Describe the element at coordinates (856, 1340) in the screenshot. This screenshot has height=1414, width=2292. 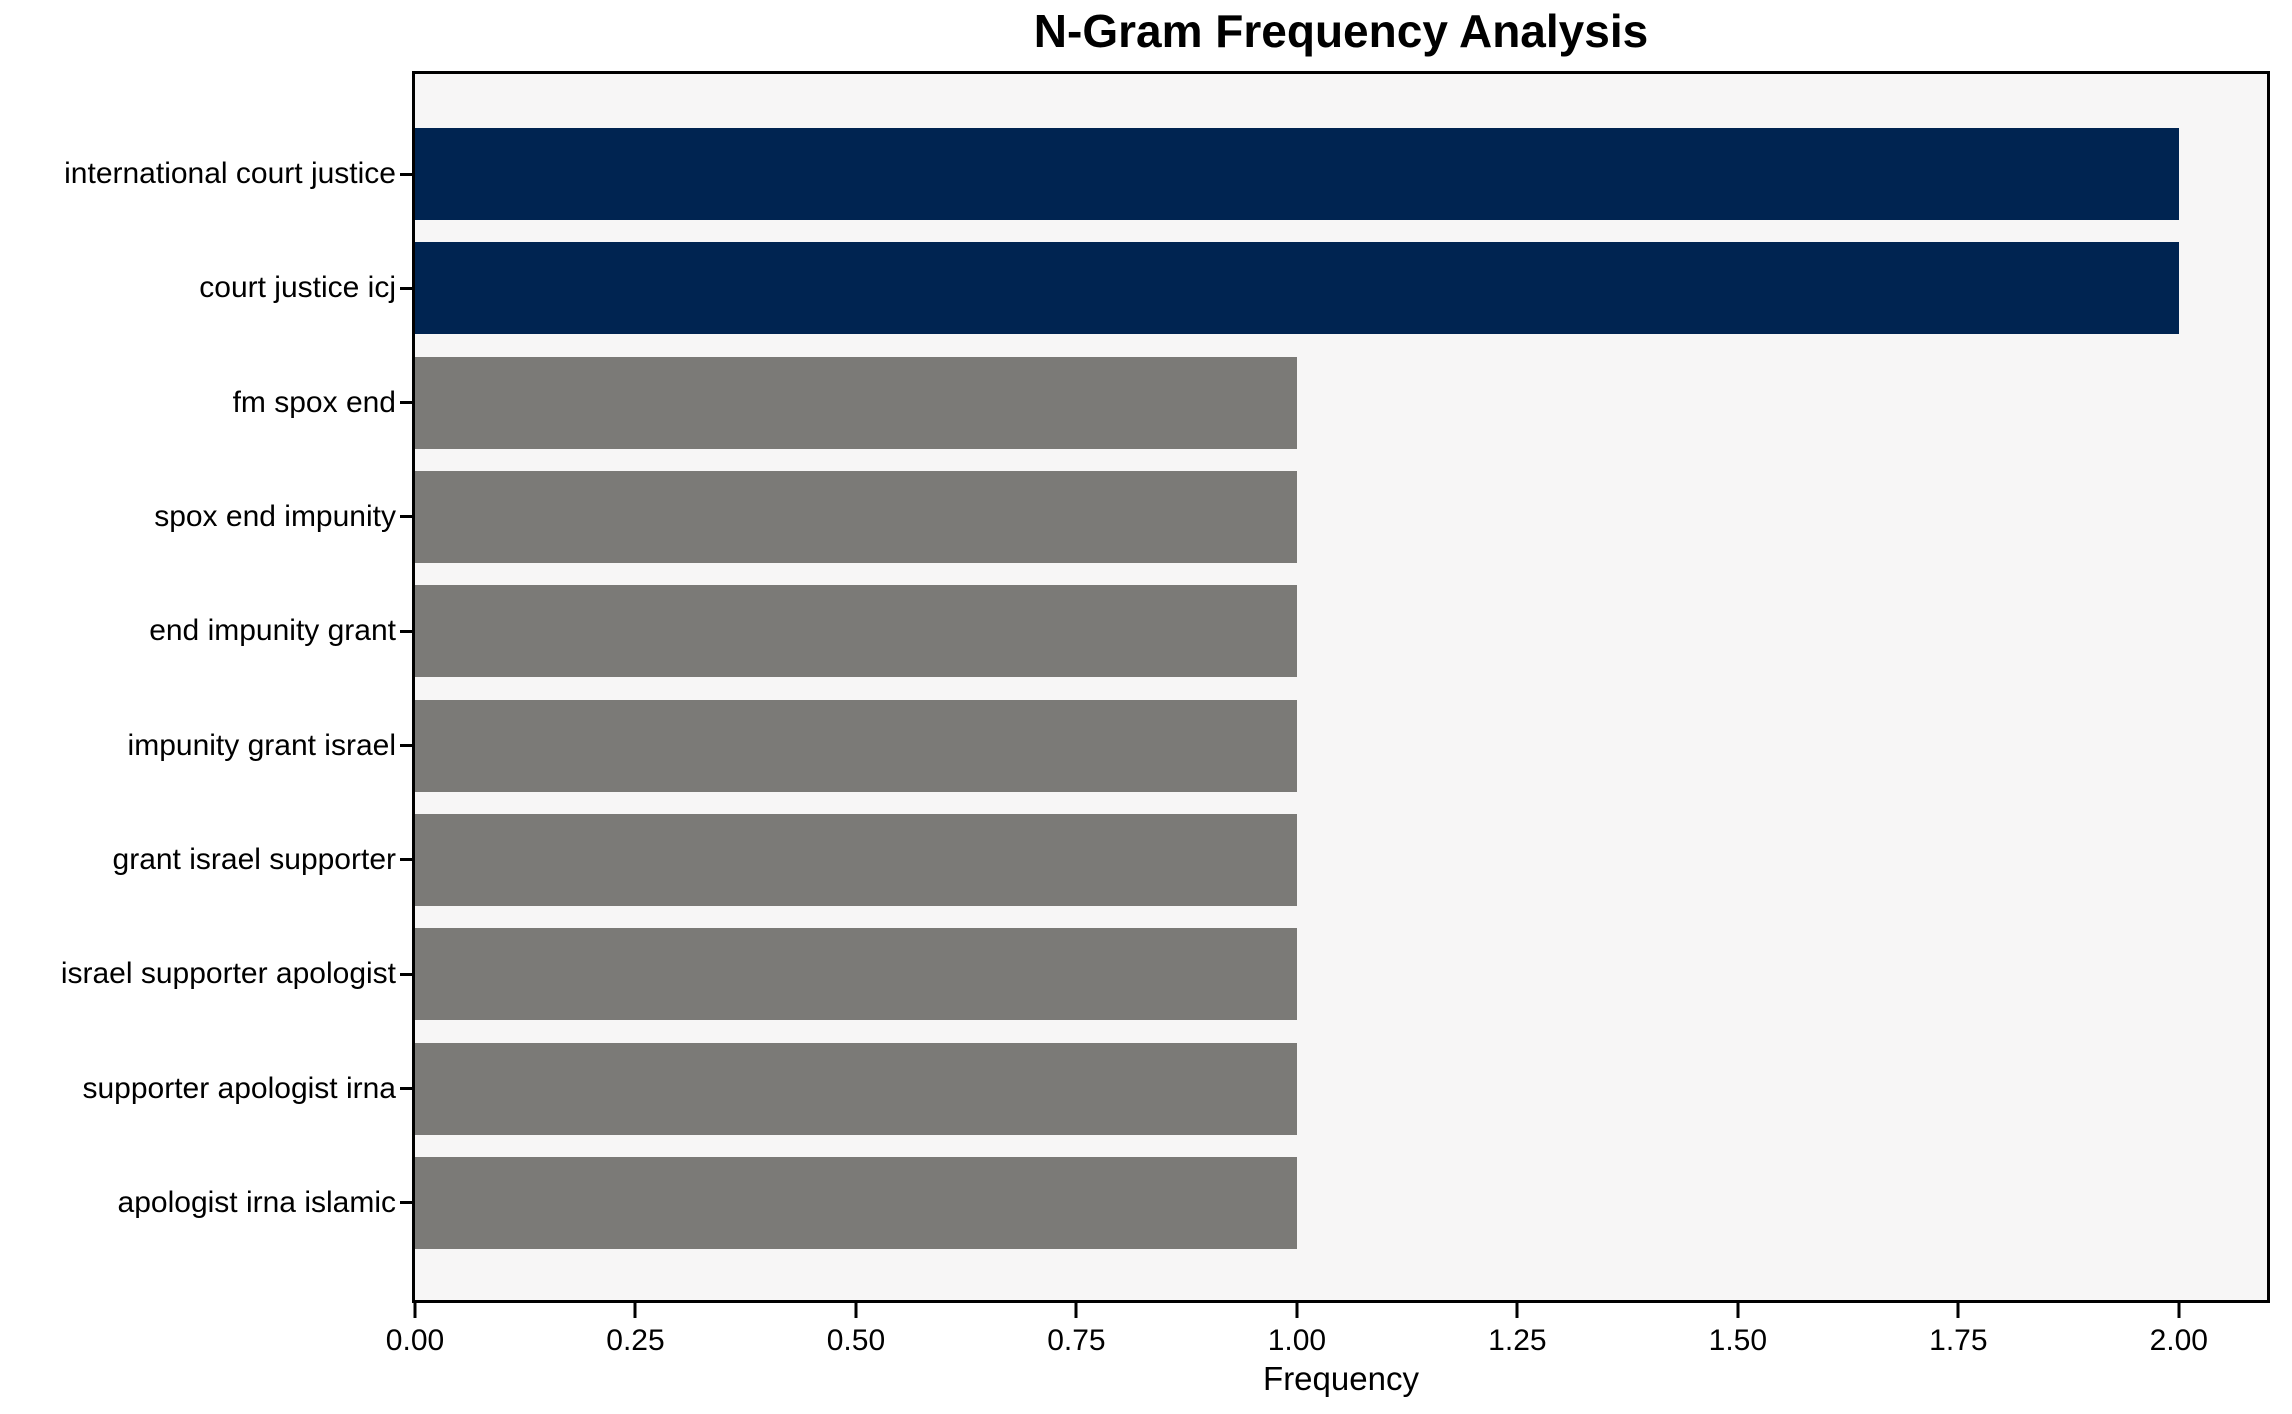
I see `x-tick-label: 0.50` at that location.